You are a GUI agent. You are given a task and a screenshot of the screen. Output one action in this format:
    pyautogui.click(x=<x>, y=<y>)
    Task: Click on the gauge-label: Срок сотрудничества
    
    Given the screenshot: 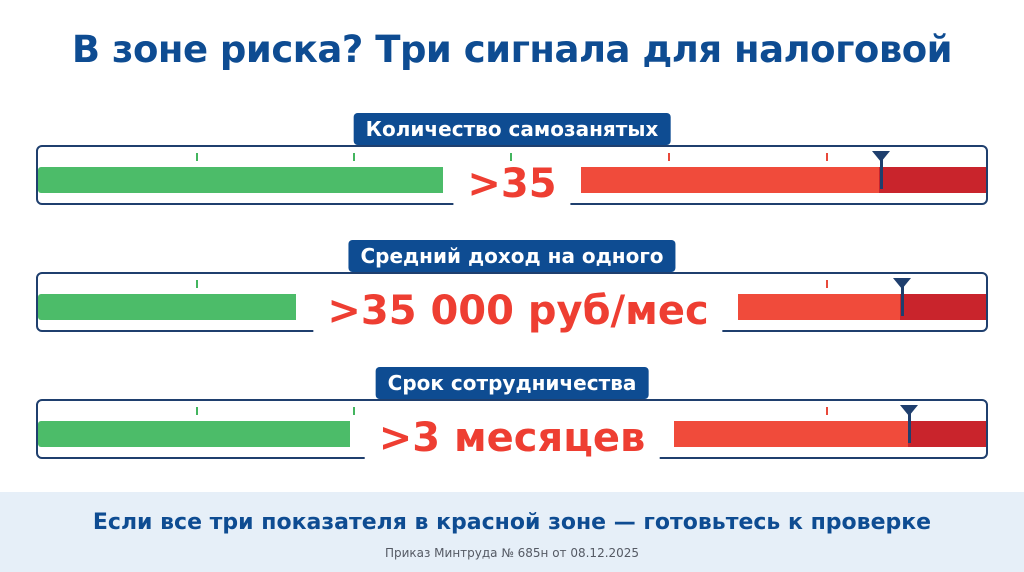 What is the action you would take?
    pyautogui.click(x=512, y=383)
    